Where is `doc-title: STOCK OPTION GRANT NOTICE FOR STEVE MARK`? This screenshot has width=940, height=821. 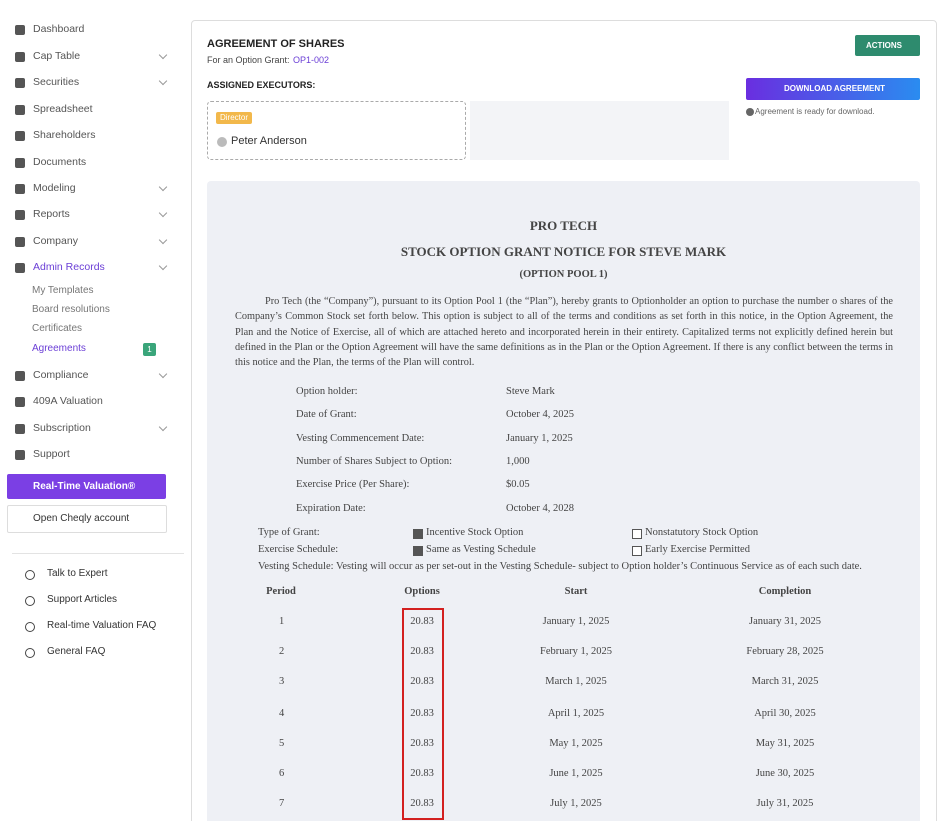 doc-title: STOCK OPTION GRANT NOTICE FOR STEVE MARK is located at coordinates (563, 251).